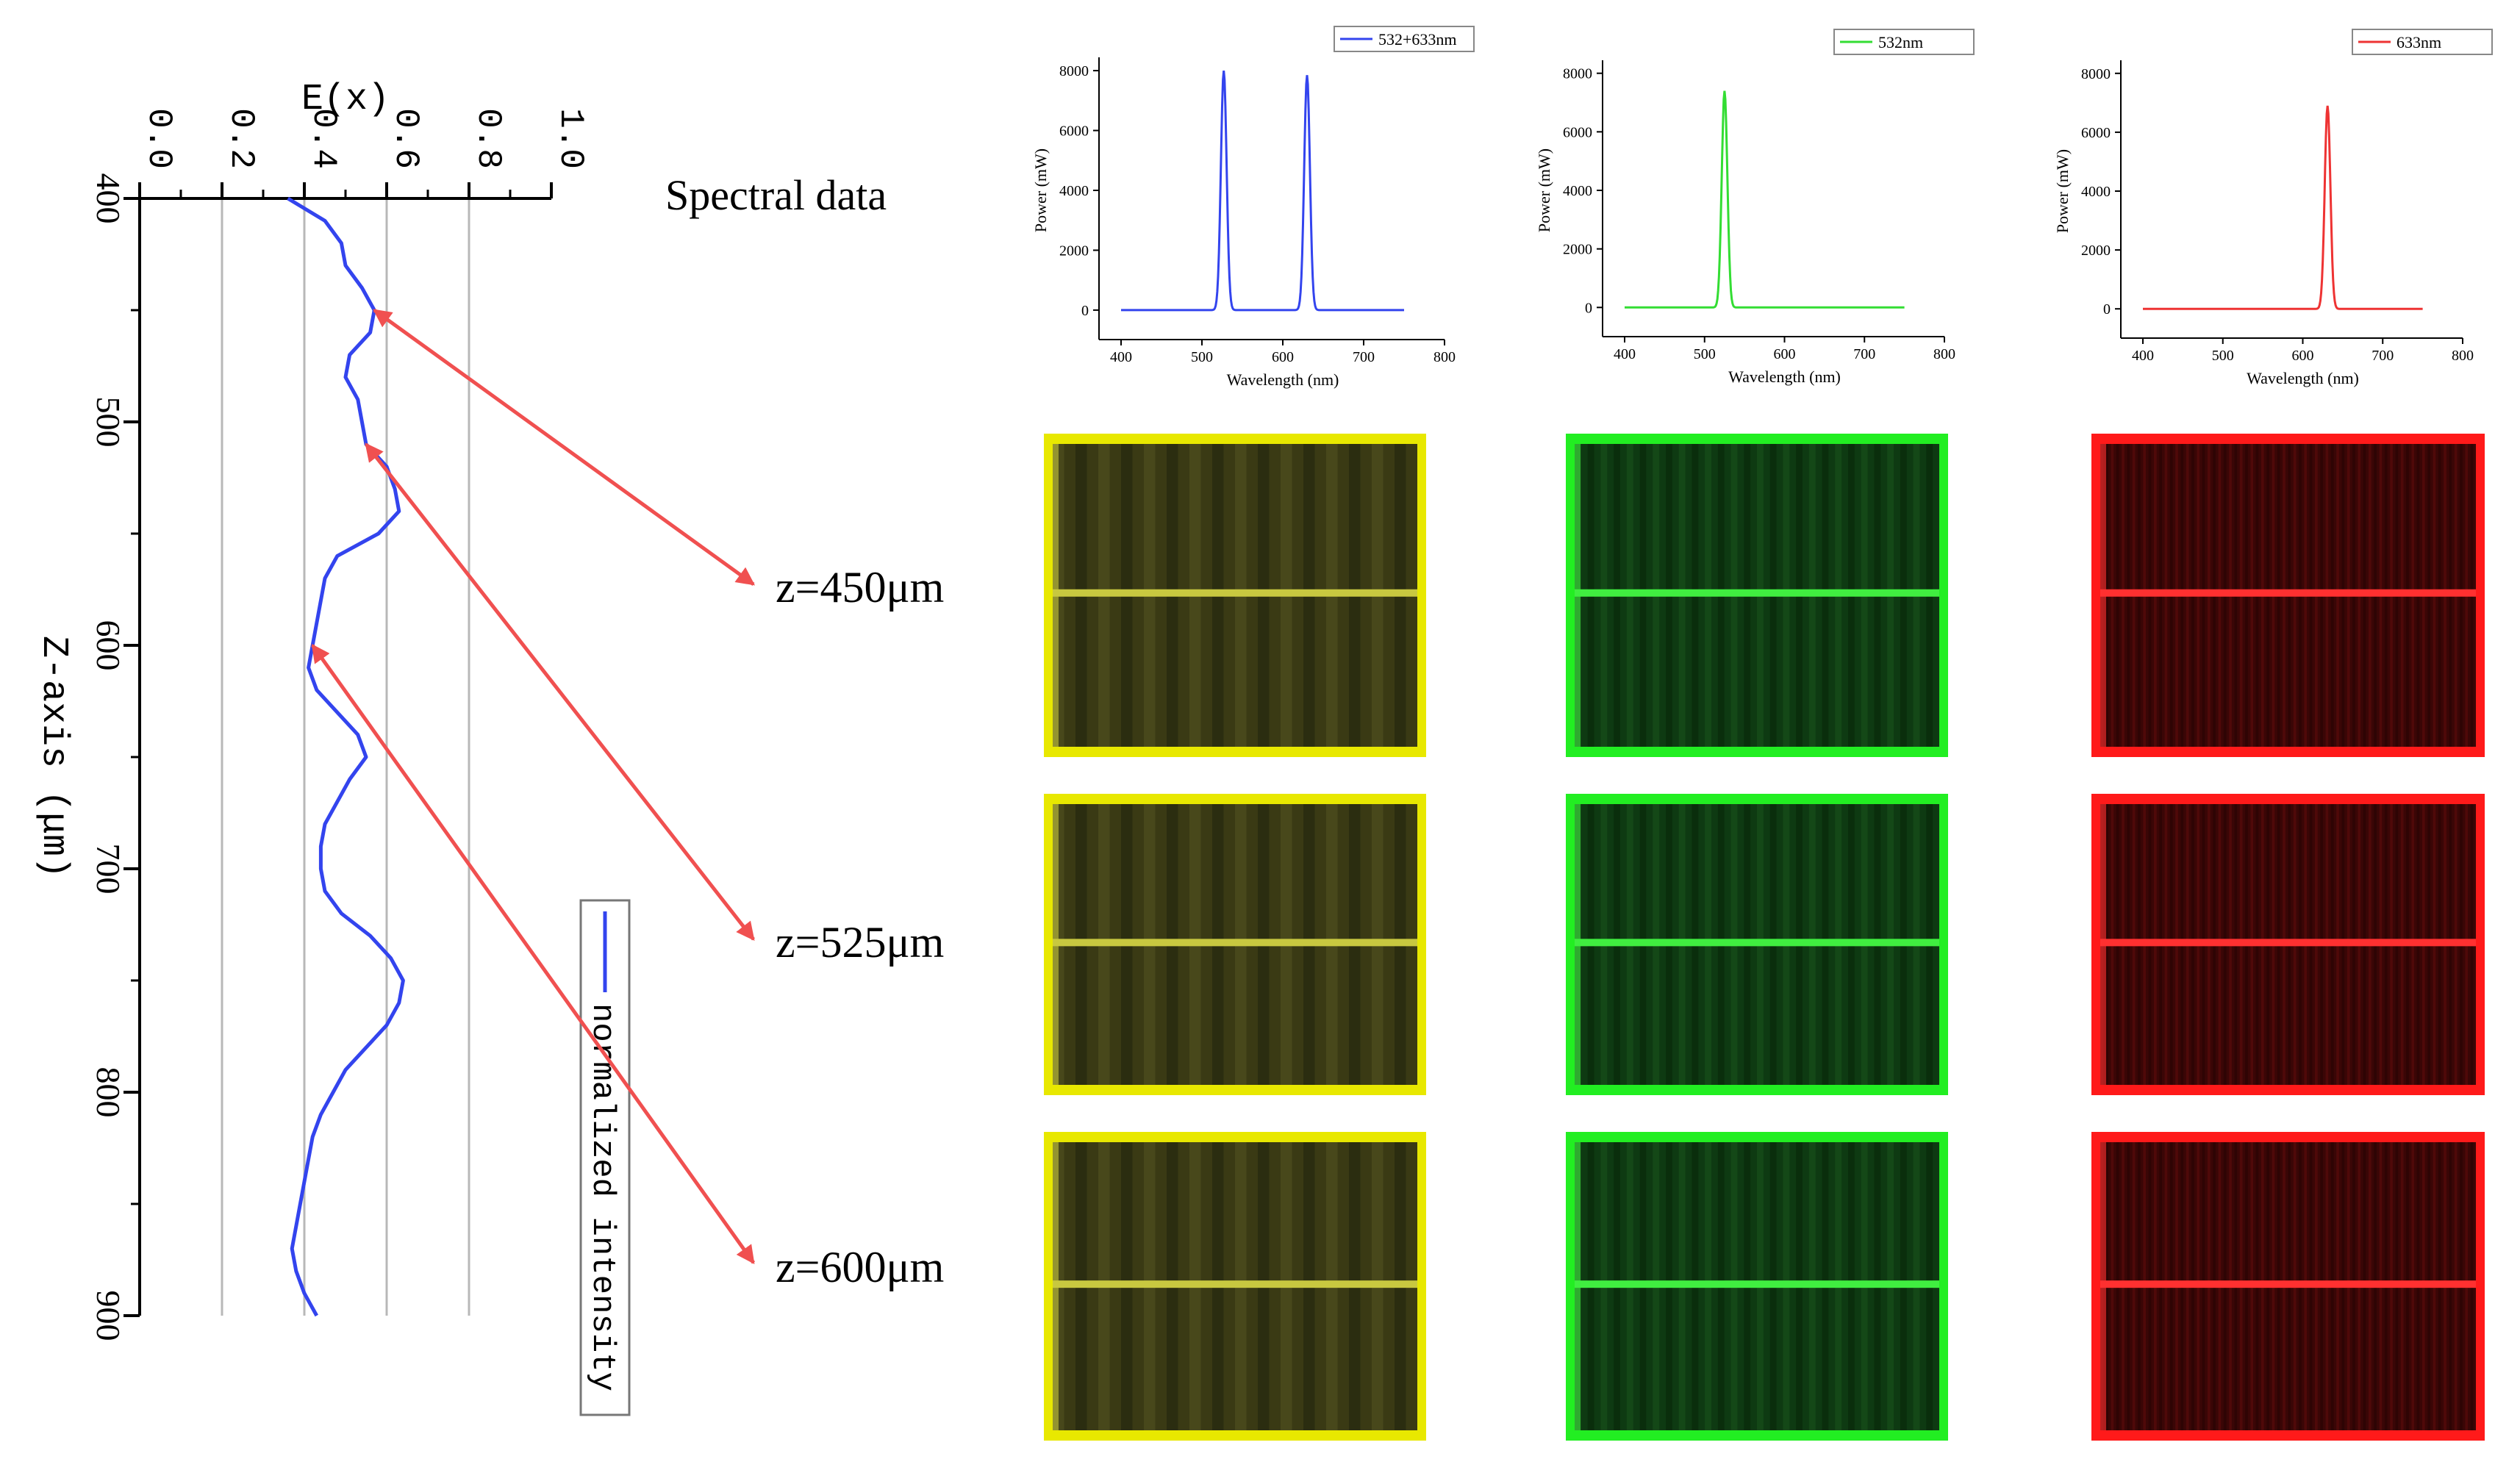 This screenshot has height=1470, width=2520. What do you see at coordinates (861, 1267) in the screenshot?
I see `z-label-600: z=600μm` at bounding box center [861, 1267].